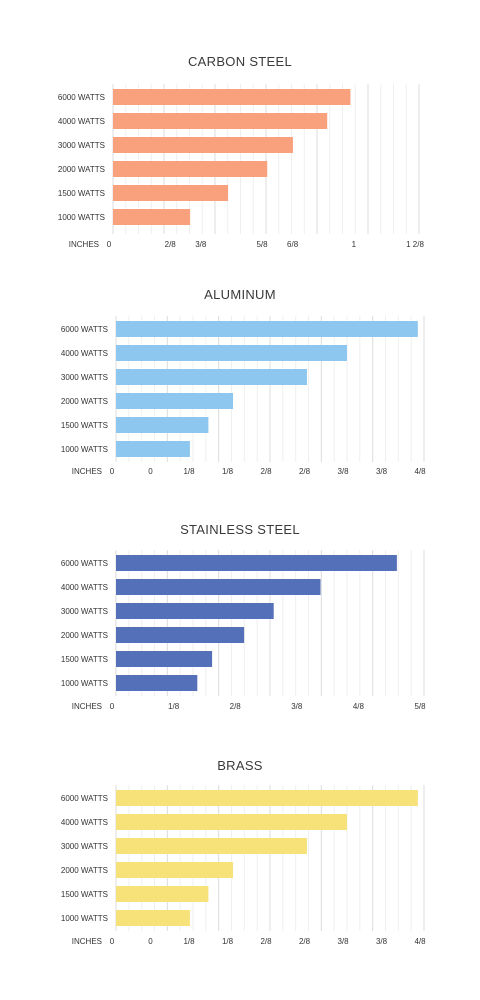 Image resolution: width=480 pixels, height=1000 pixels. Describe the element at coordinates (240, 529) in the screenshot. I see `chart-title: STAINLESS STEEL` at that location.